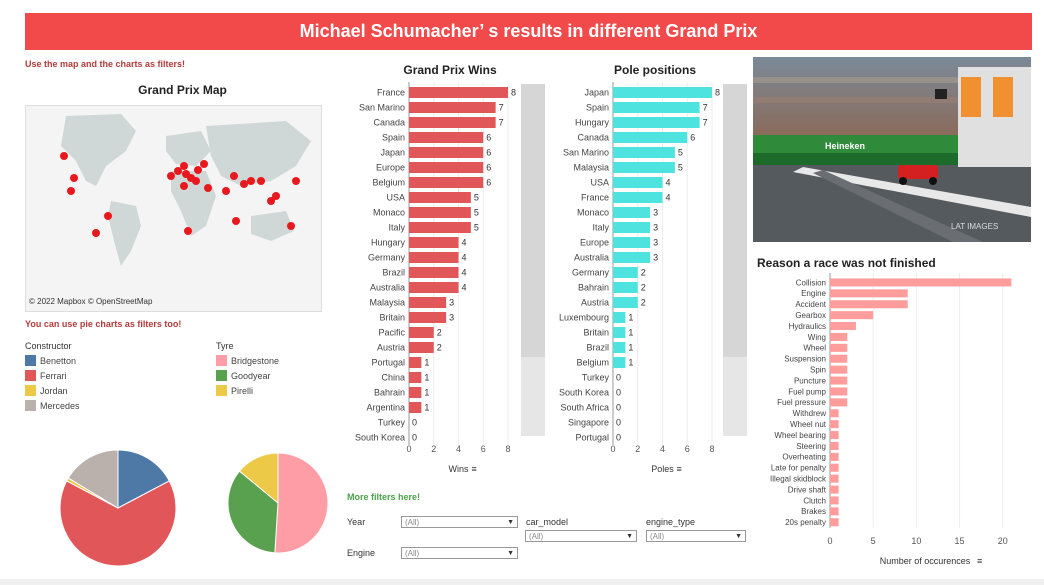 This screenshot has width=1044, height=585. I want to click on value-label: 2, so click(439, 348).